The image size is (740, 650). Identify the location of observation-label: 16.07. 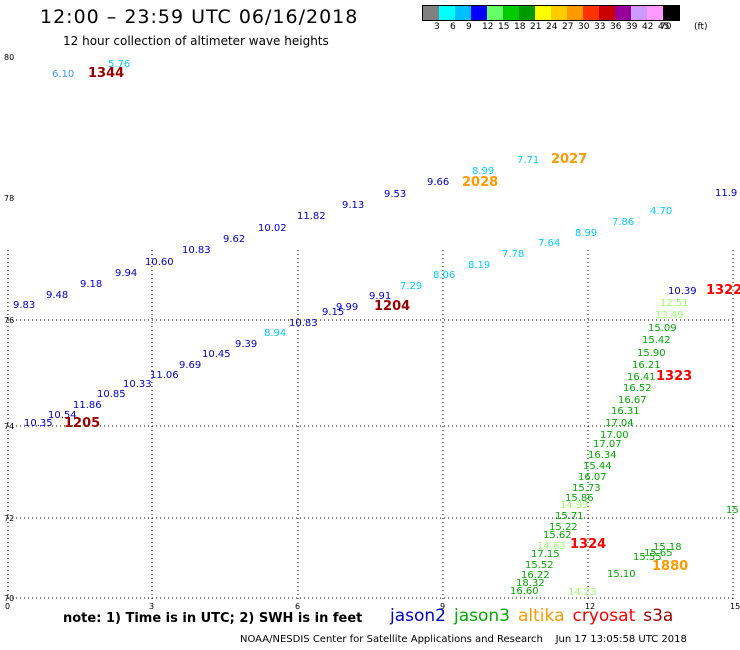
(592, 477).